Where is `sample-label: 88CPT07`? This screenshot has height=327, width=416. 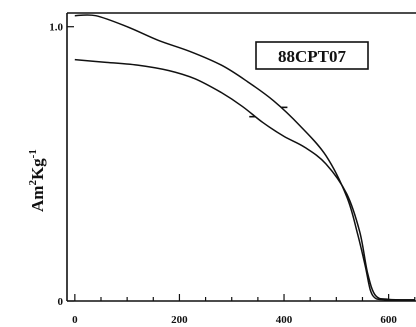
sample-label: 88CPT07 is located at coordinates (312, 56).